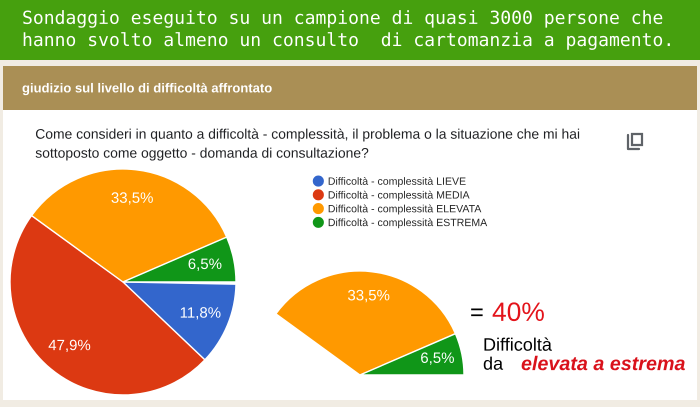  I want to click on legend-label: Difficoltà - complessità ESTREMA, so click(408, 223).